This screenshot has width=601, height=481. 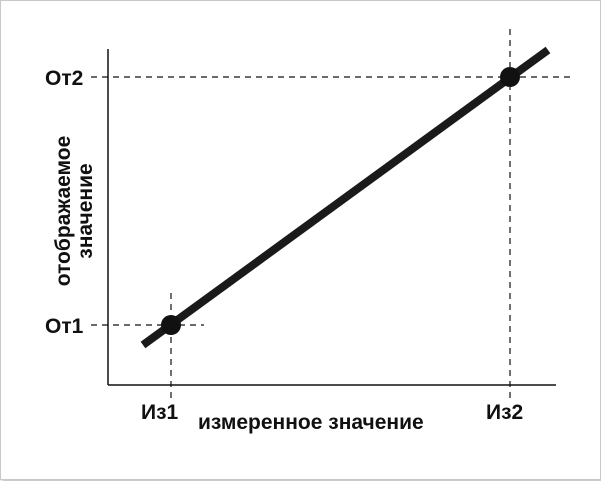 What do you see at coordinates (160, 412) in the screenshot?
I see `x-tick-label-iz1: Из1` at bounding box center [160, 412].